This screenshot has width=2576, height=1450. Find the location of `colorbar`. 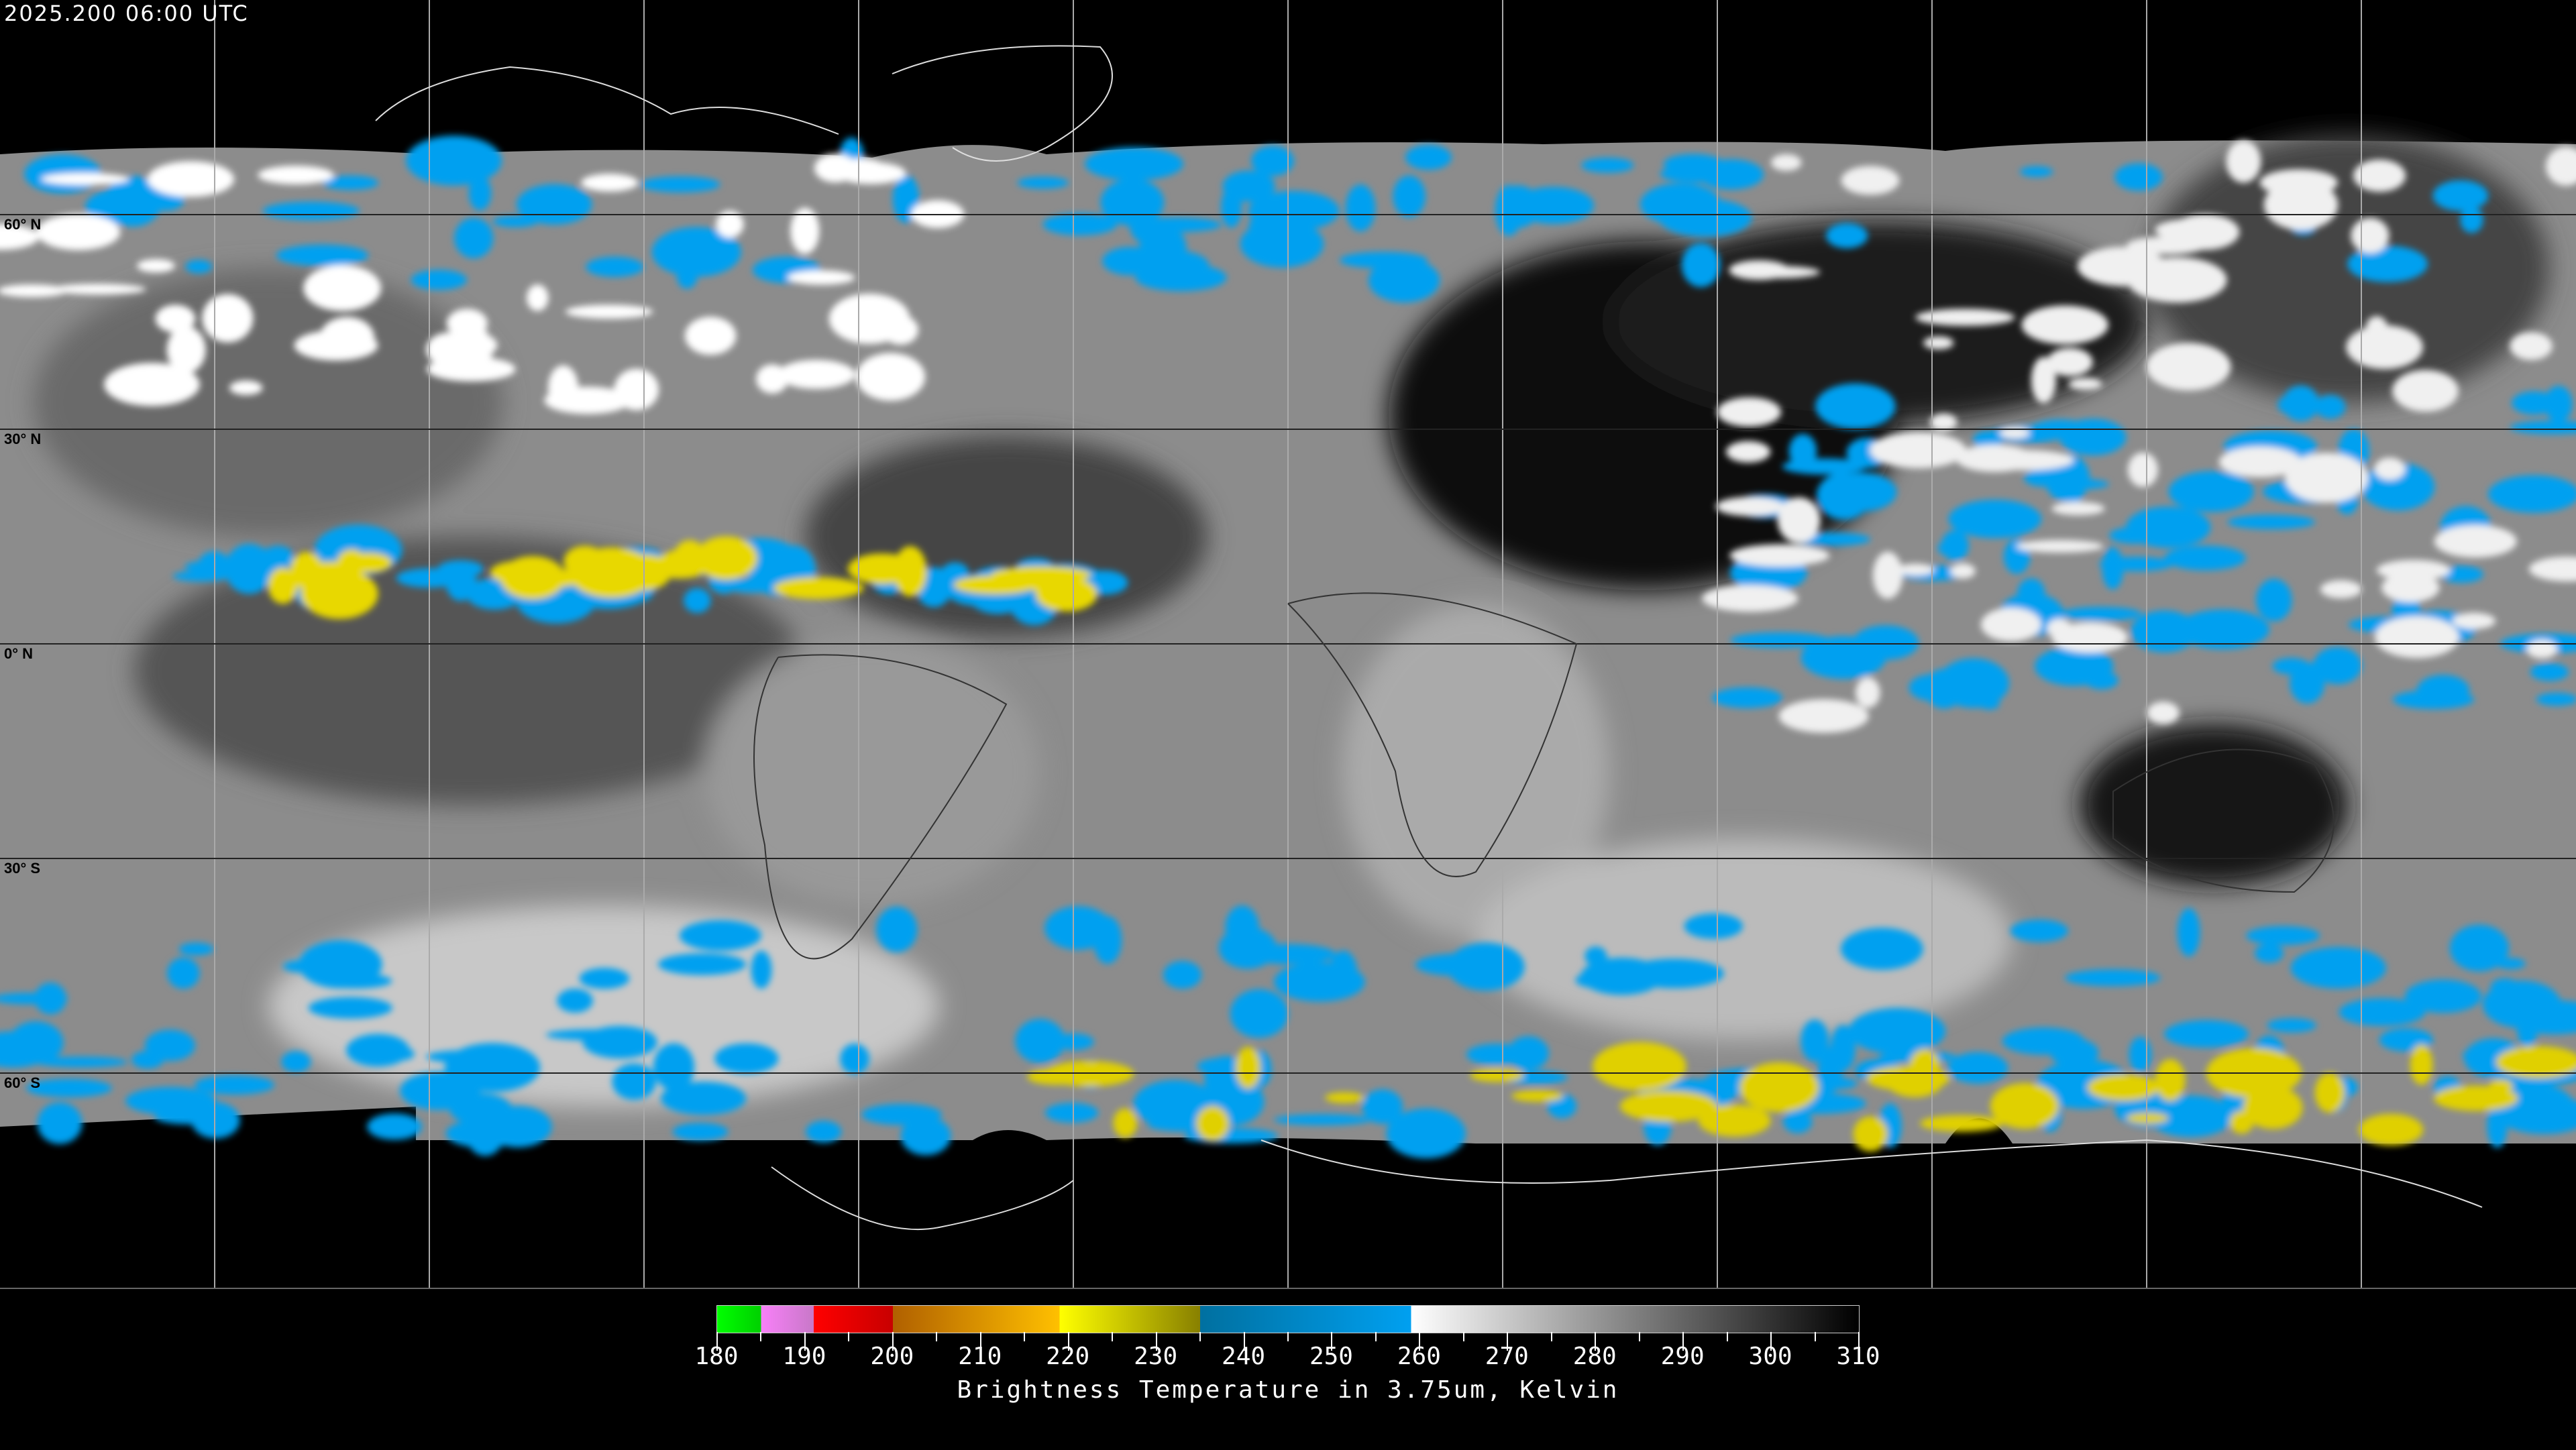

colorbar is located at coordinates (1288, 1319).